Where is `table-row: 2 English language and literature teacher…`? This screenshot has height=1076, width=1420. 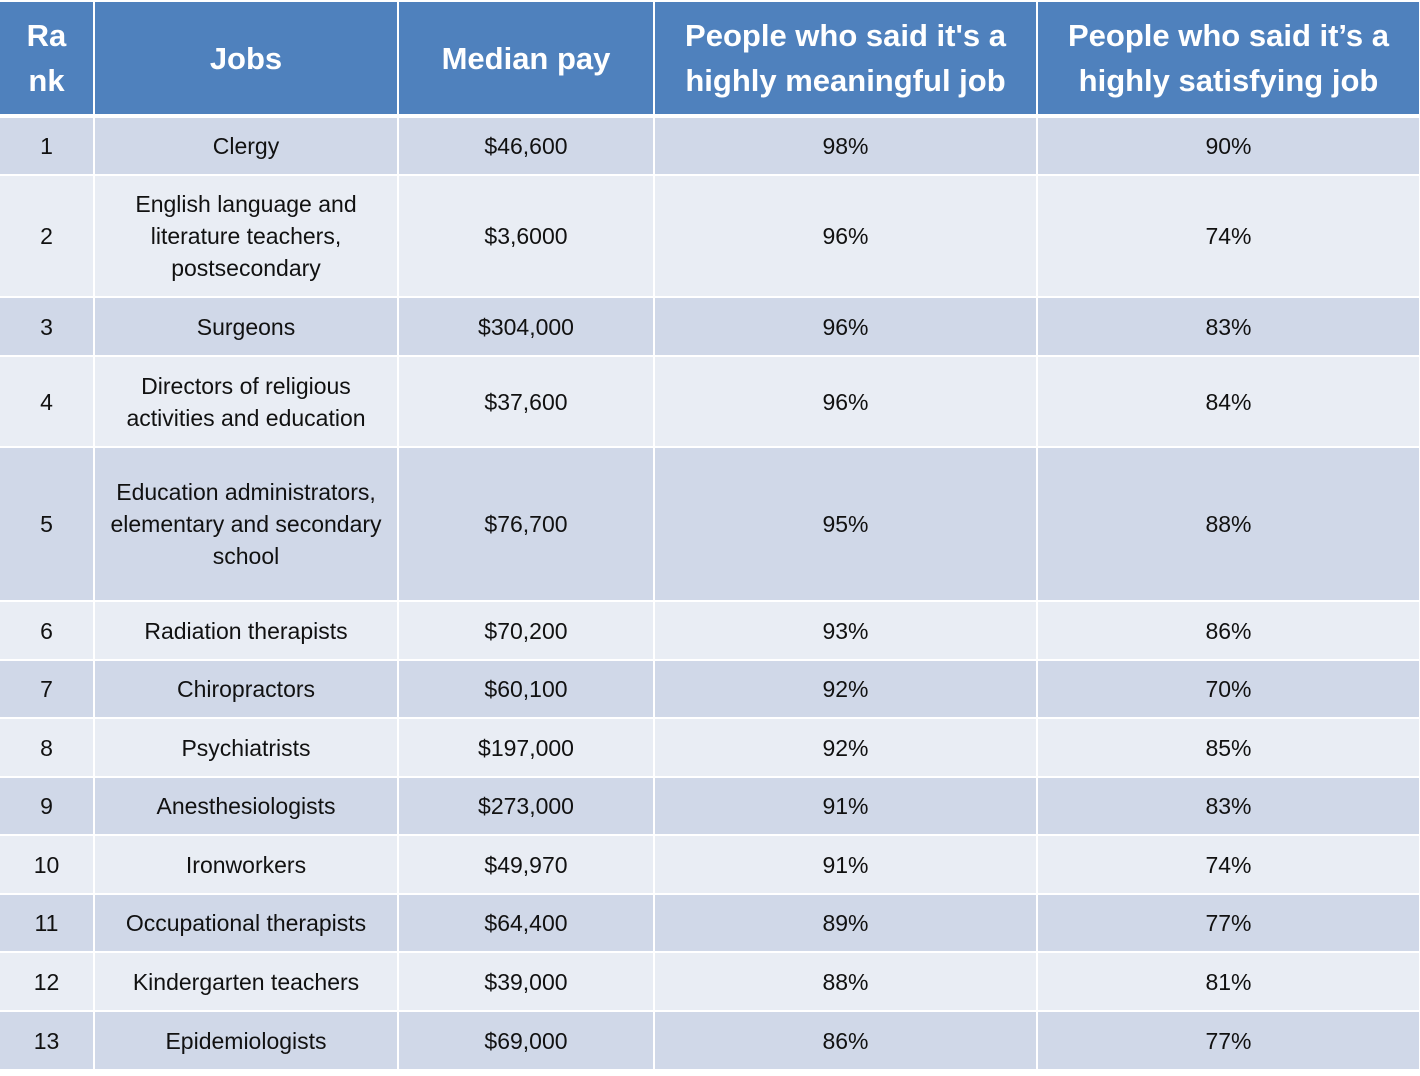
table-row: 2 English language and literature teacher… is located at coordinates (710, 236).